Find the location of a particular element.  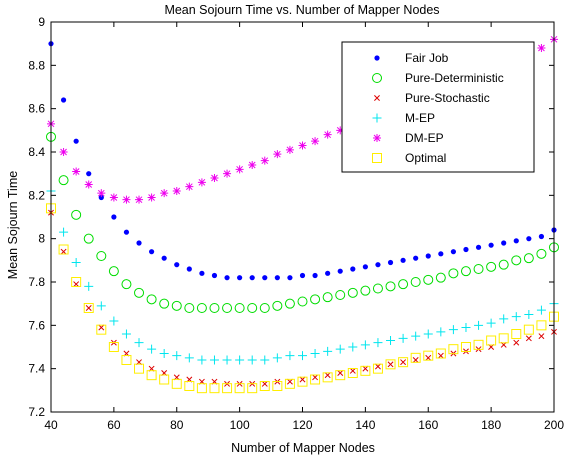

x-tick-label: 40 is located at coordinates (51, 425).